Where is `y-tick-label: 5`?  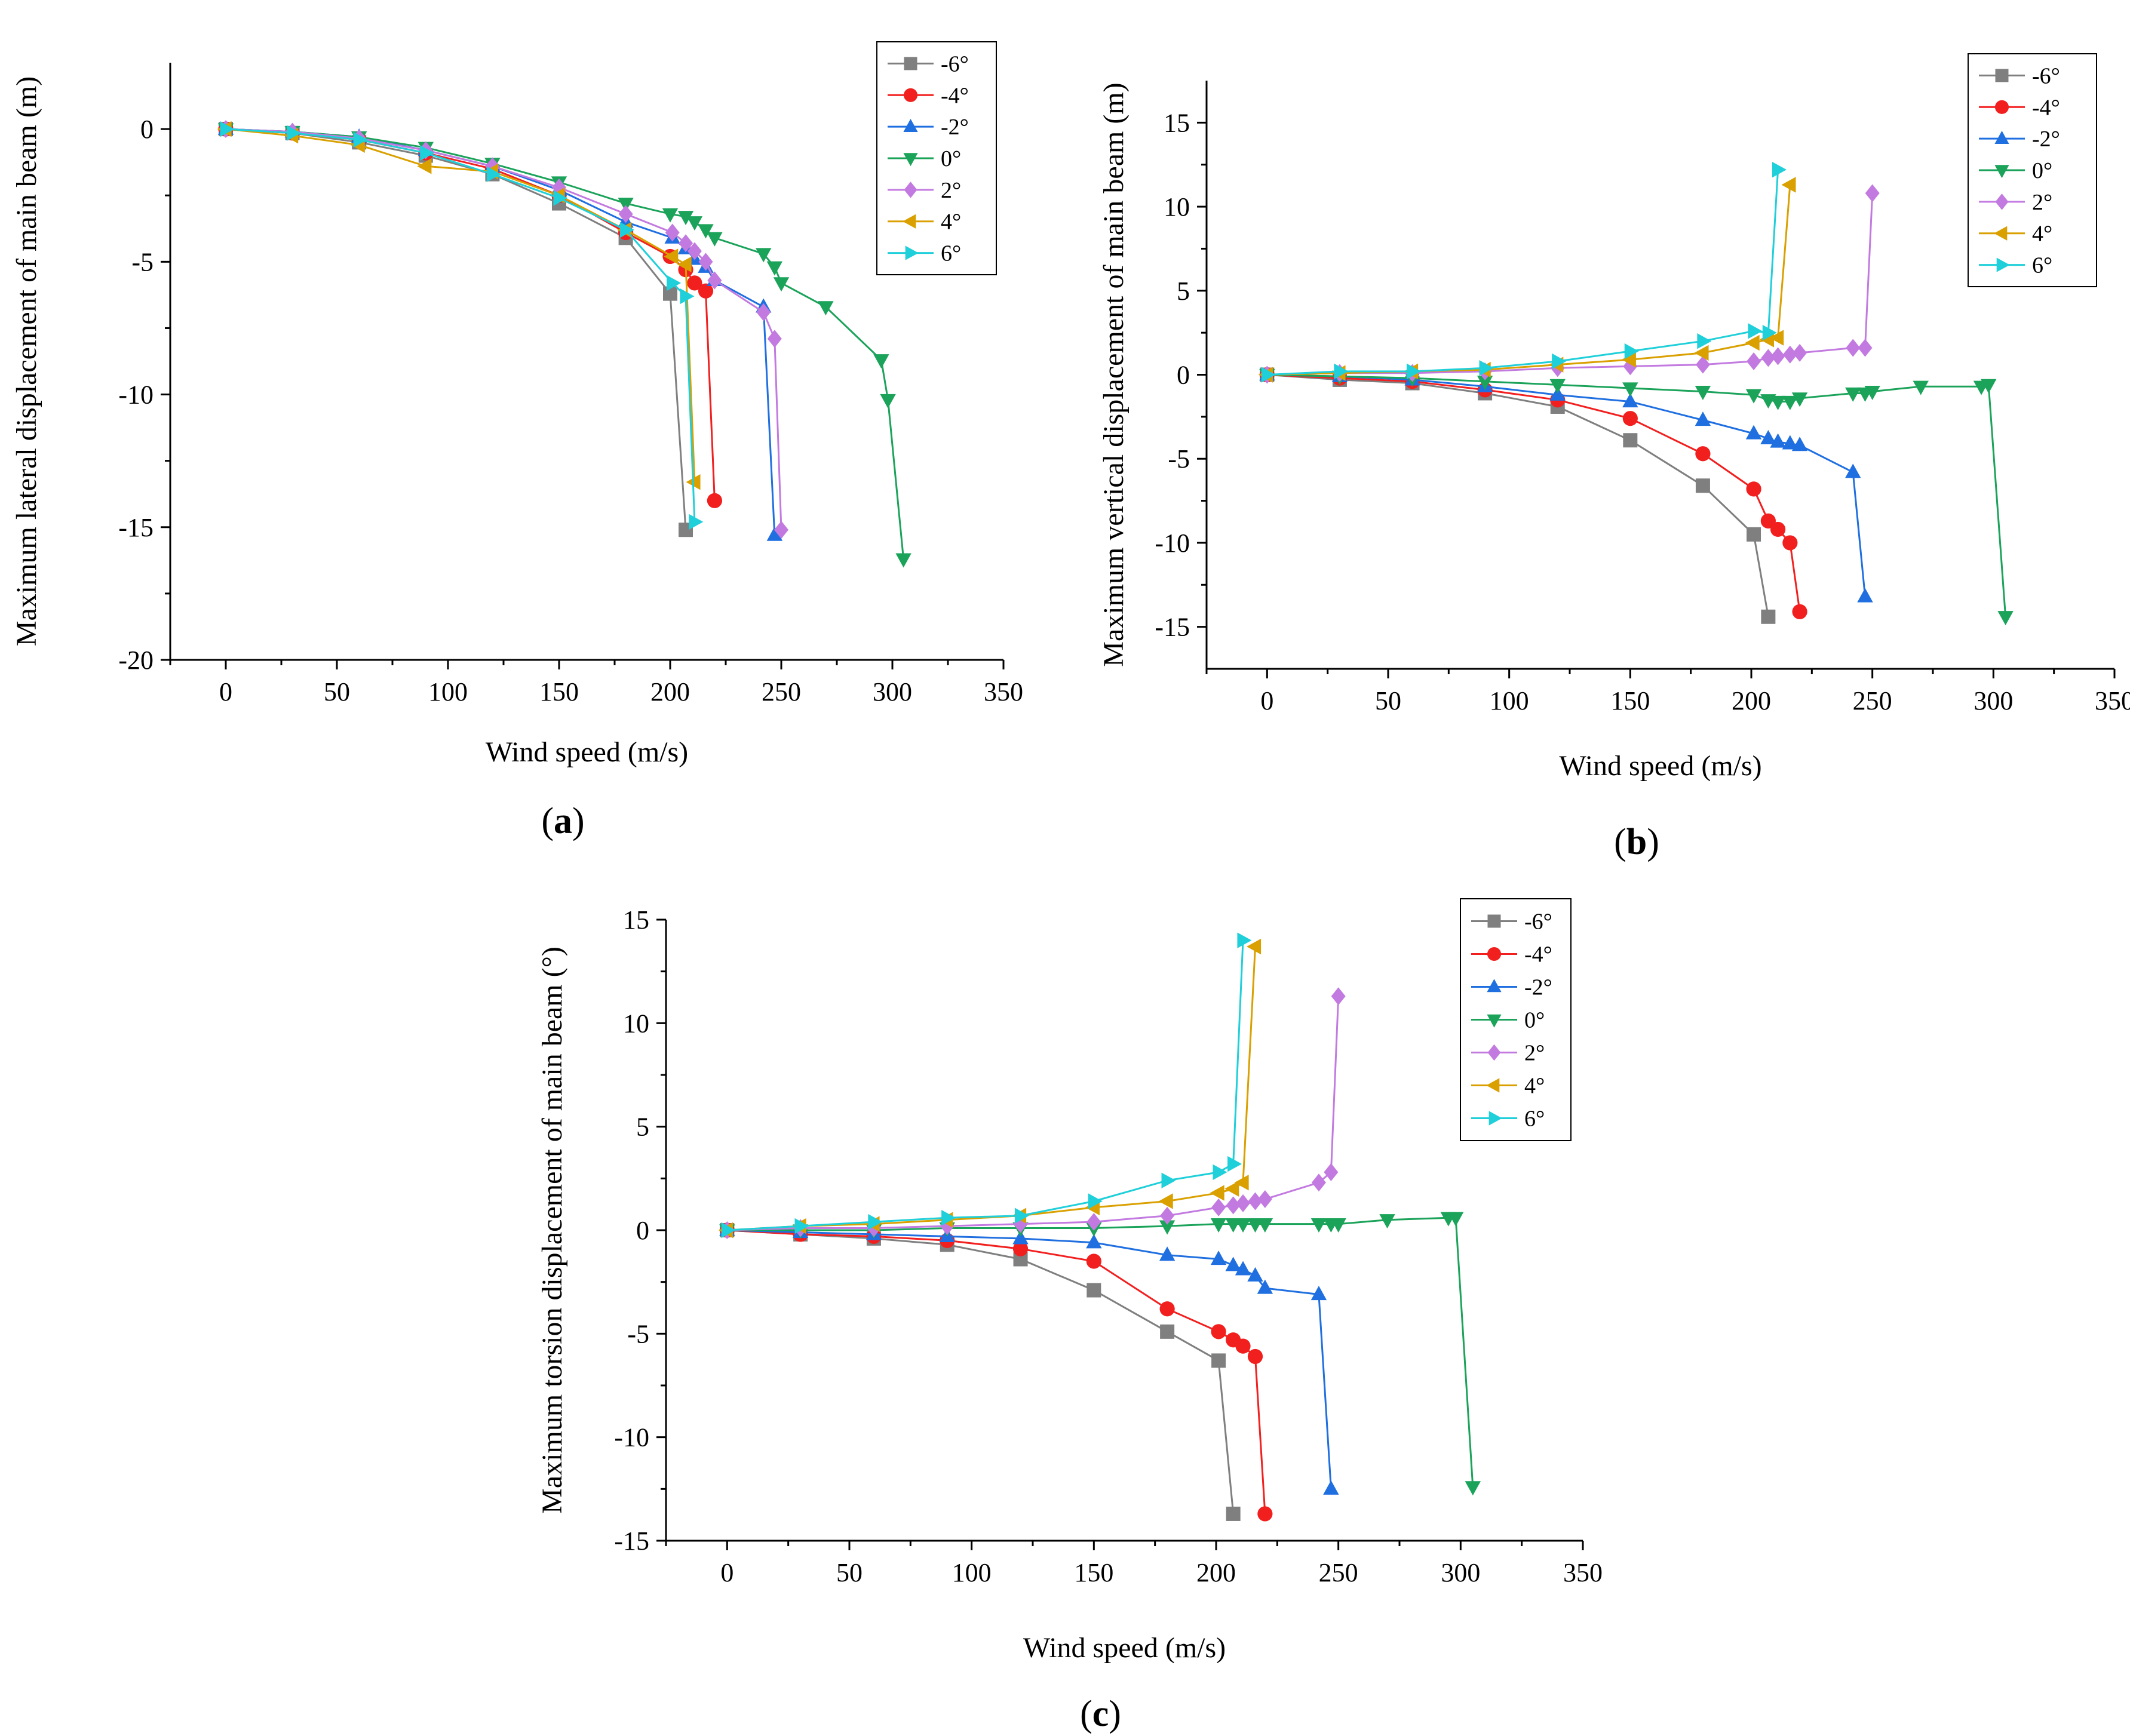 y-tick-label: 5 is located at coordinates (643, 1127).